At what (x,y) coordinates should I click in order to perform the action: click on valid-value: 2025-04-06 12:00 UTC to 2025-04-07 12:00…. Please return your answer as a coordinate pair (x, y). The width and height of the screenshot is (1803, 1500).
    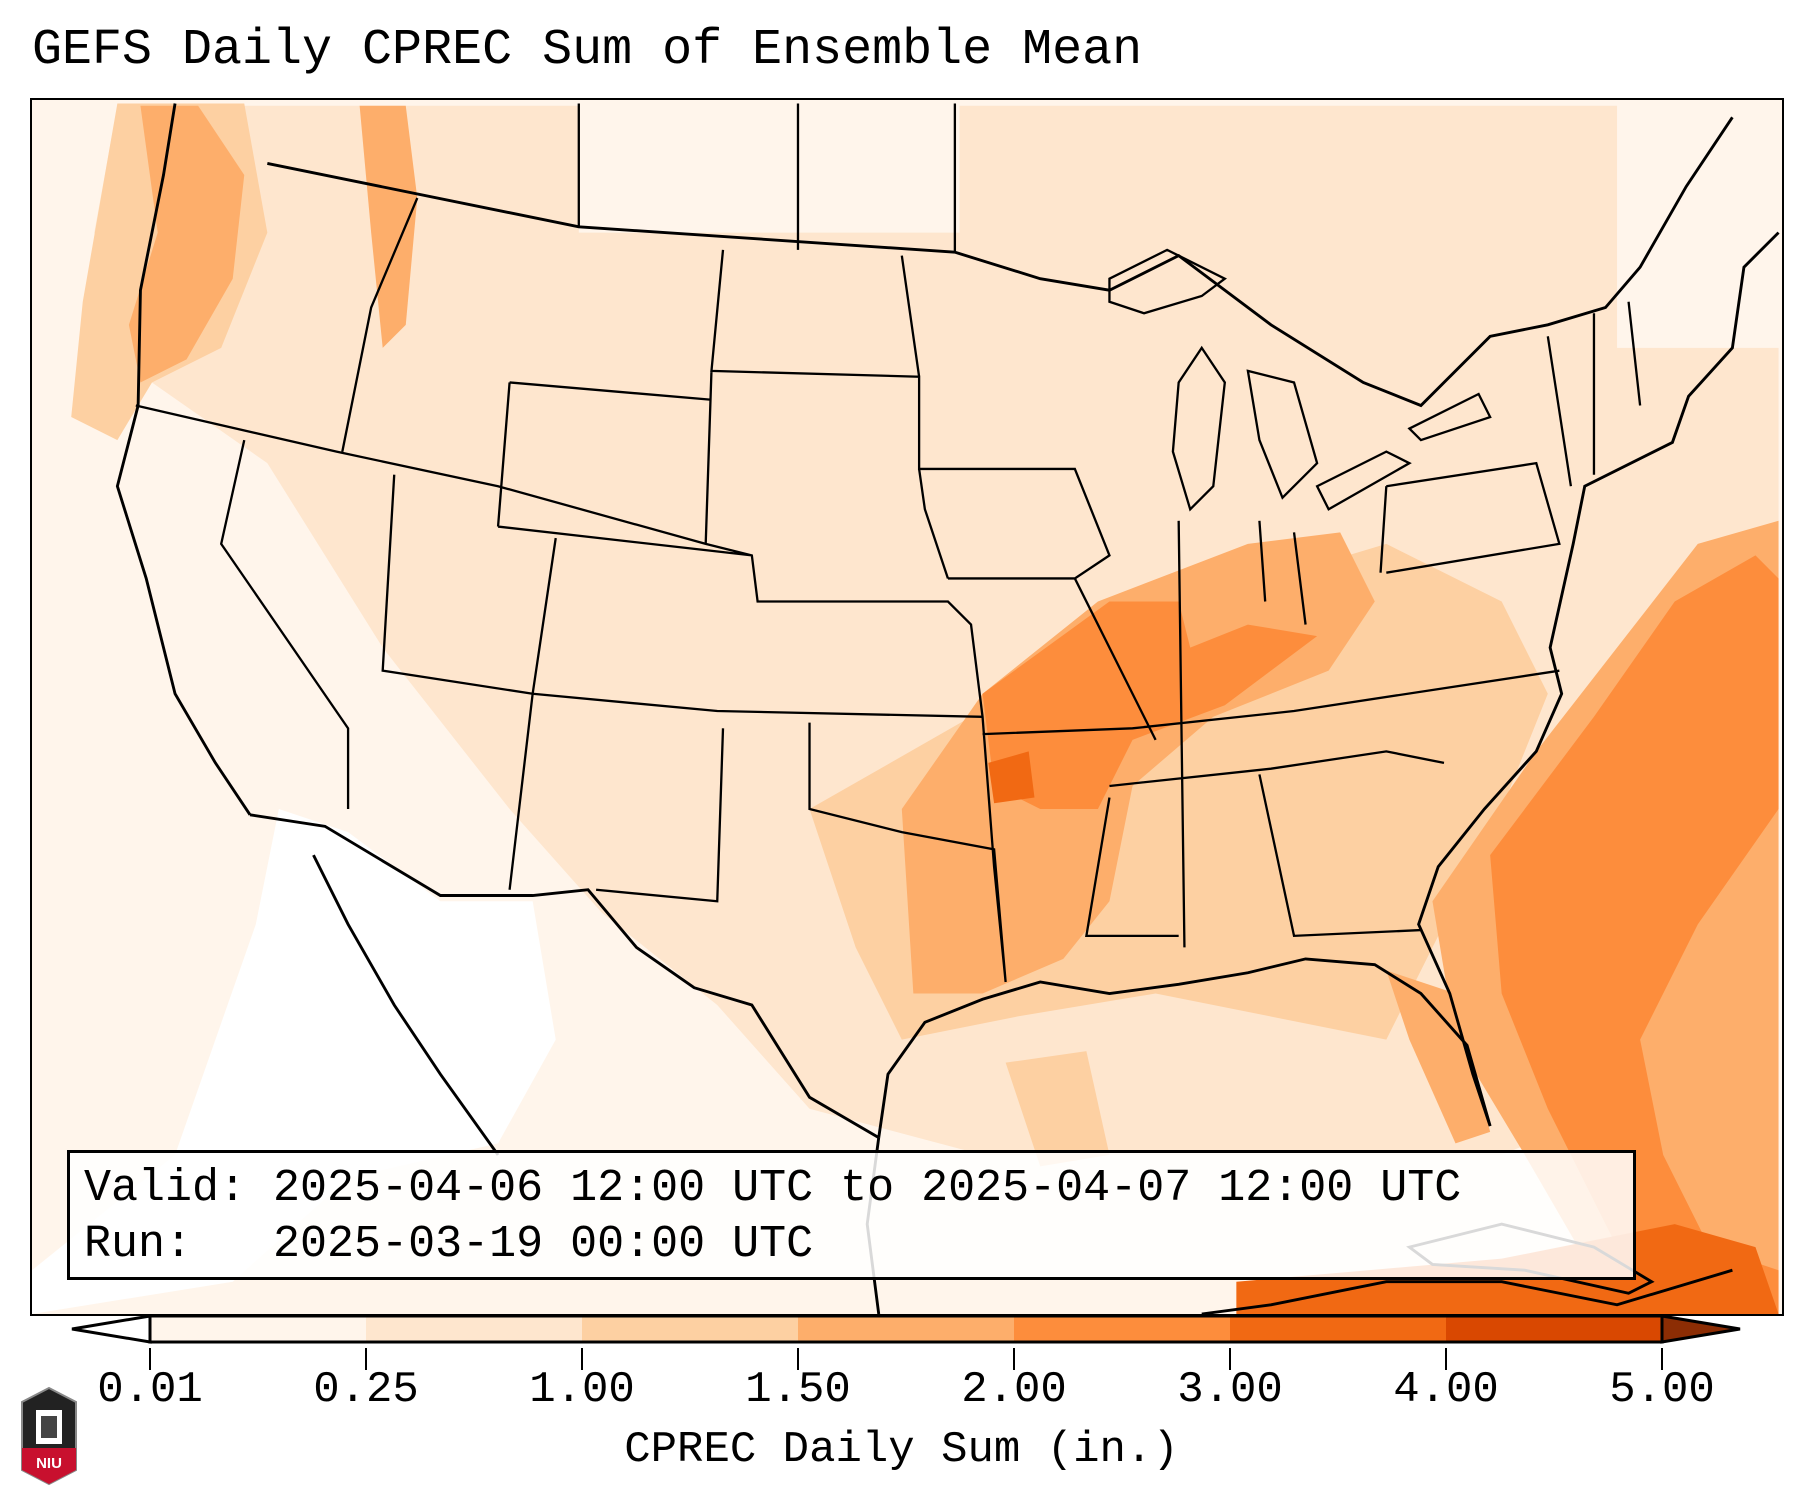
    Looking at the image, I should click on (867, 1188).